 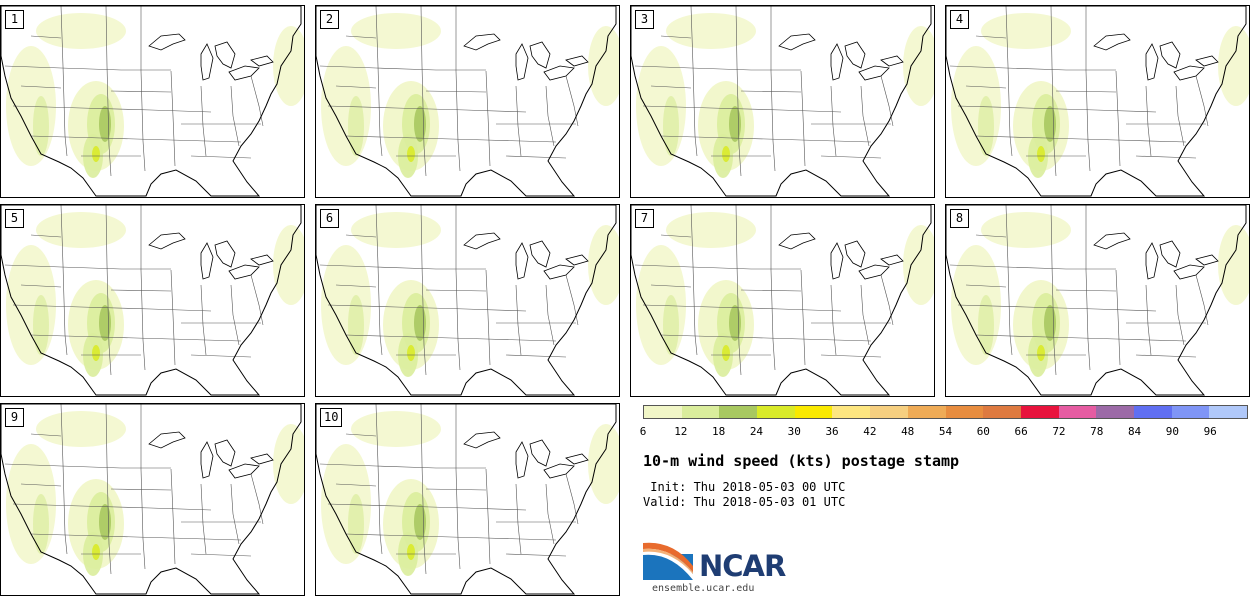 I want to click on colorbar-tick-label: 96, so click(x=1210, y=431).